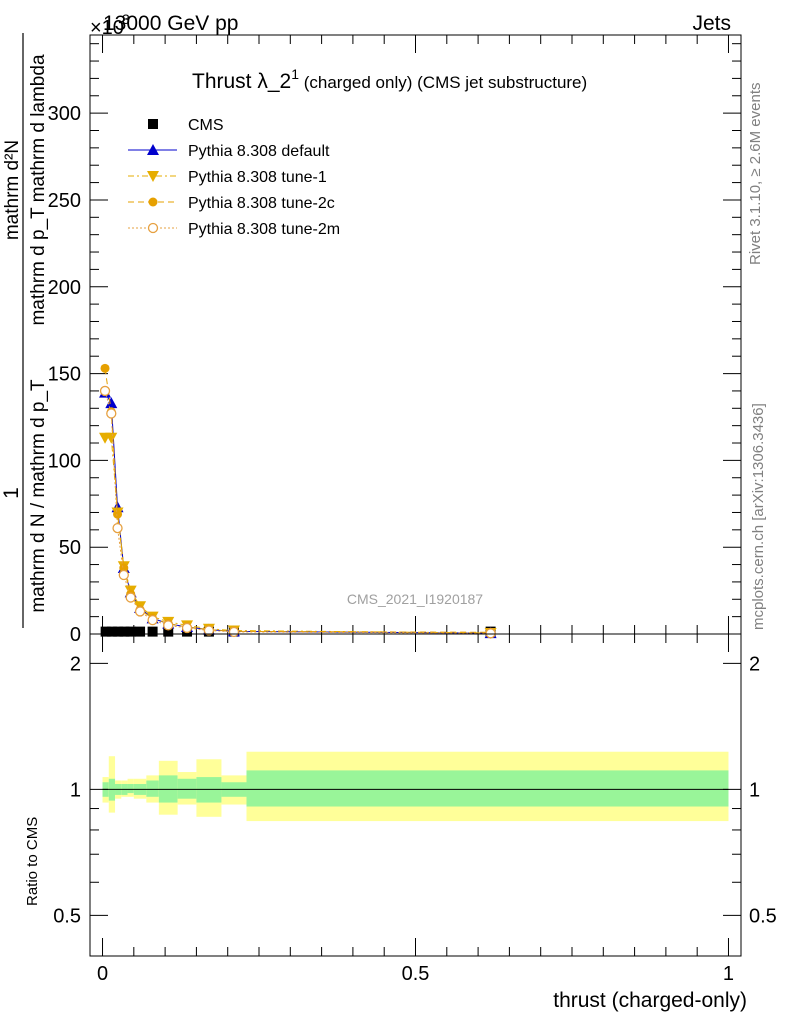 This screenshot has width=786, height=1029. I want to click on plot-title-main: Thrust λ_2, so click(241, 81).